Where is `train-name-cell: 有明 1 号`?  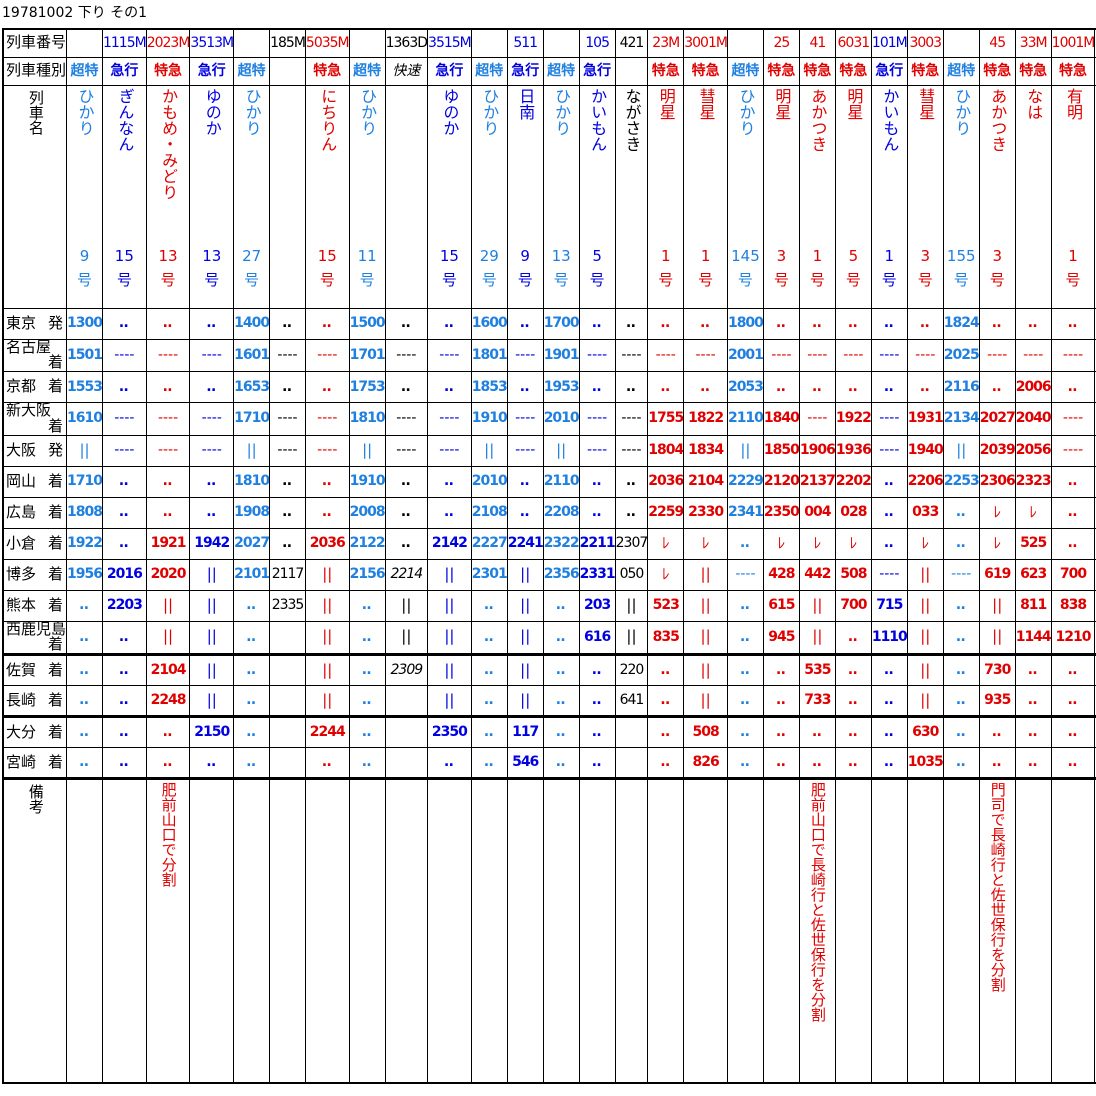
train-name-cell: 有明 1 号 is located at coordinates (1073, 196).